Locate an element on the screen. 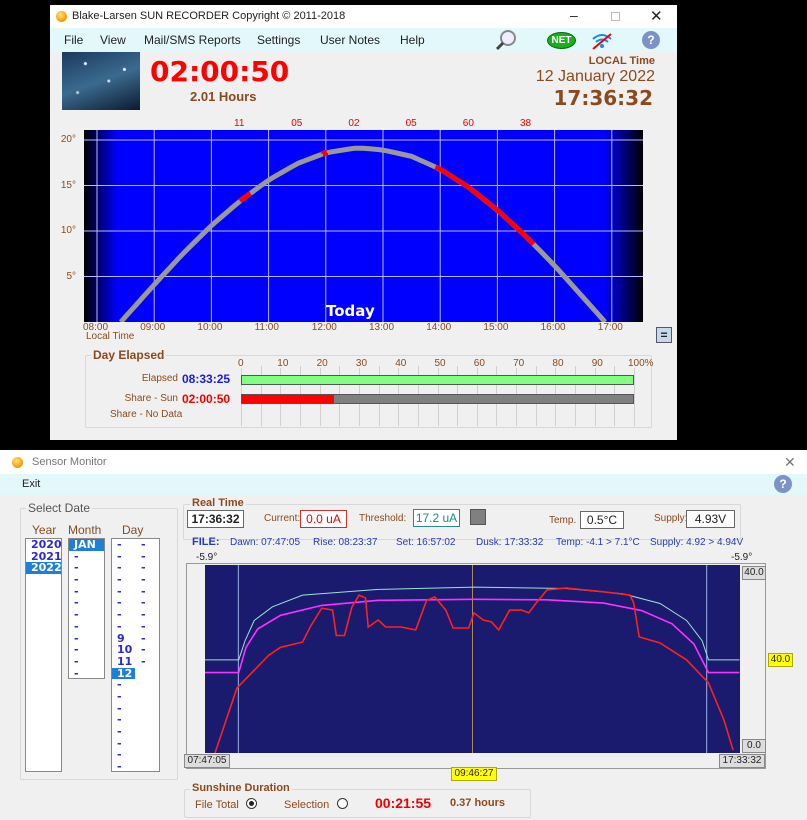  hourly-minutes-label: 02 is located at coordinates (354, 123).